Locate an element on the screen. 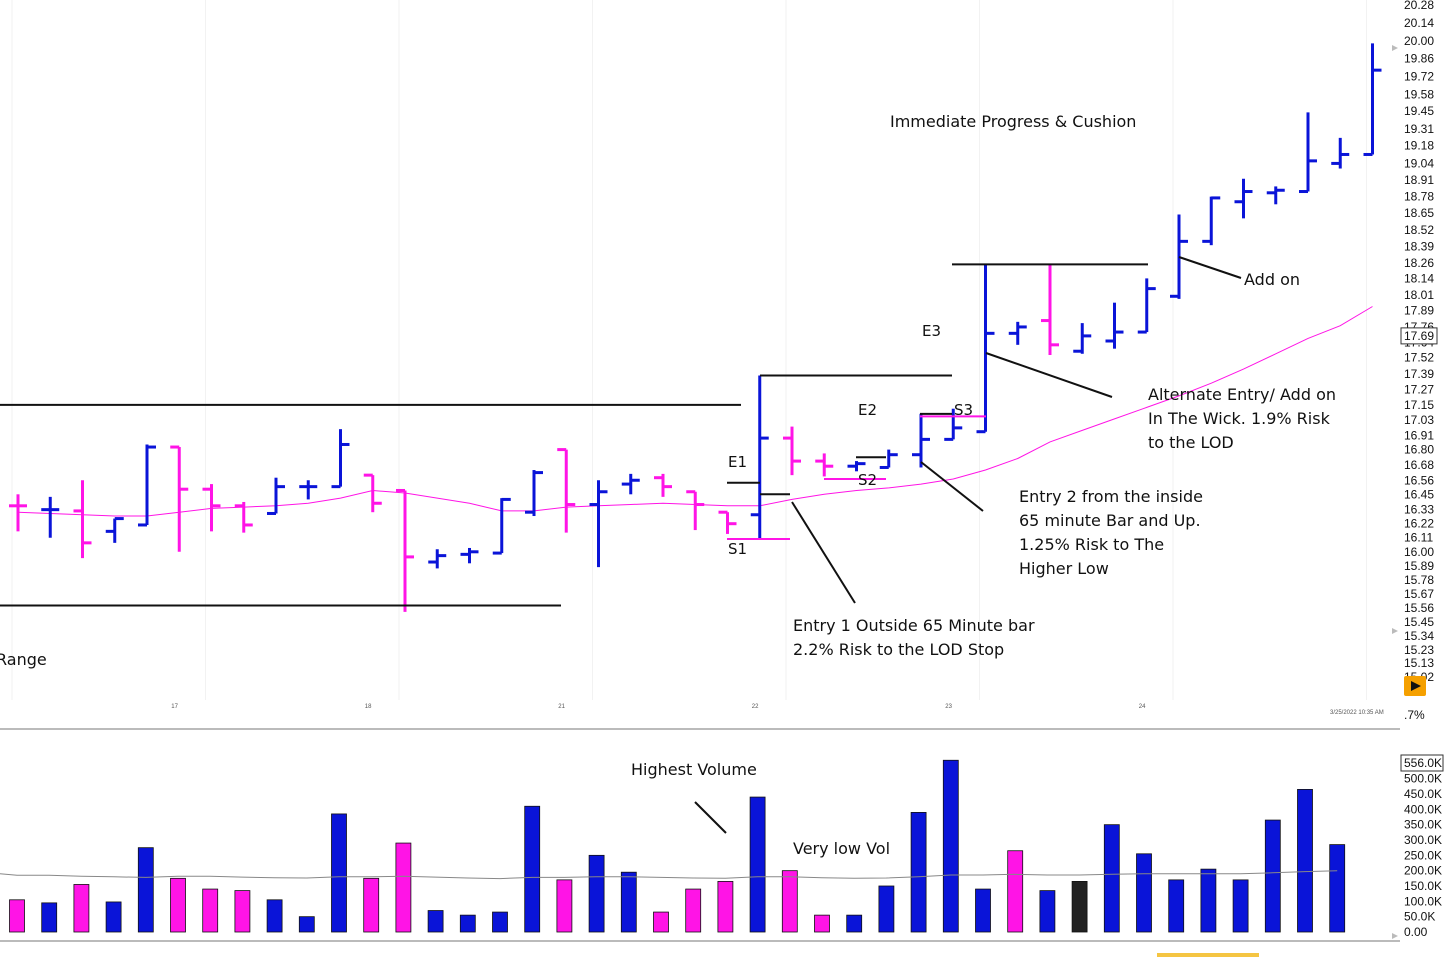  price-arrow-down-icon is located at coordinates (1395, 631).